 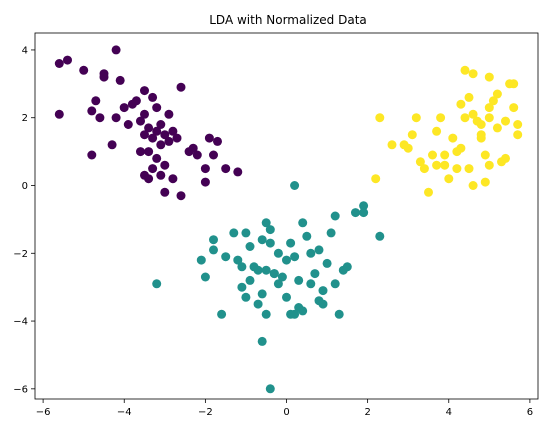 What do you see at coordinates (43, 412) in the screenshot?
I see `x-tick-label: −6` at bounding box center [43, 412].